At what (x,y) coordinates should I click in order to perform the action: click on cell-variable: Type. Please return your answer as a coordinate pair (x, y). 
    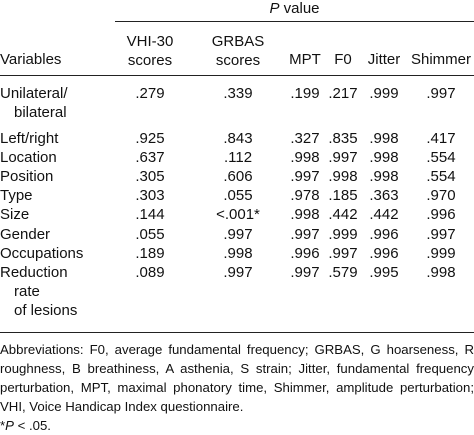
    Looking at the image, I should click on (56, 195).